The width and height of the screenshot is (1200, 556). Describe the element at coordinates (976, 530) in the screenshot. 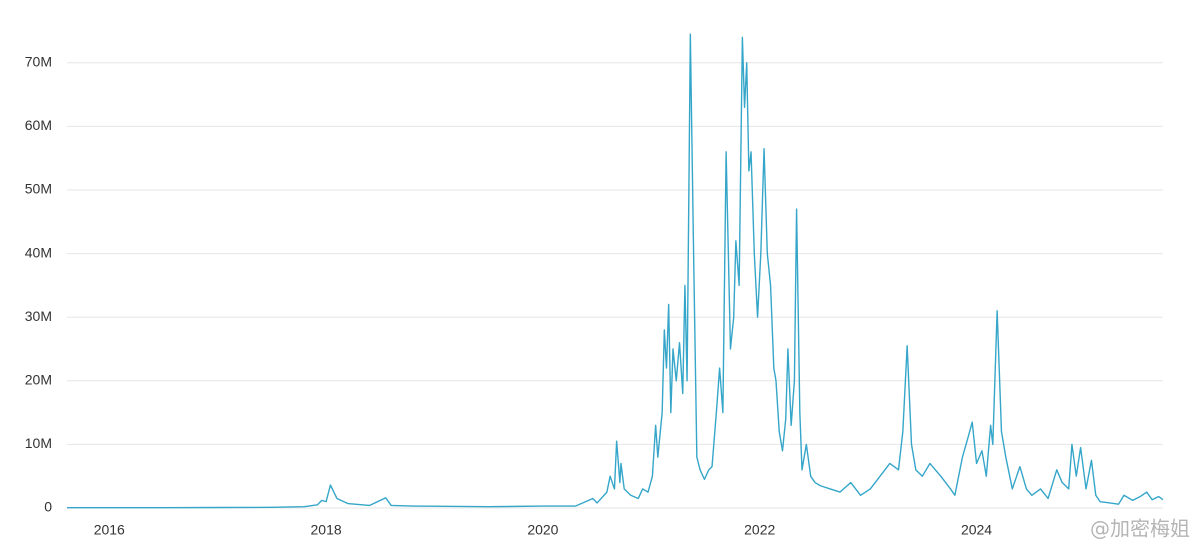

I see `x-tick-label: 2024` at that location.